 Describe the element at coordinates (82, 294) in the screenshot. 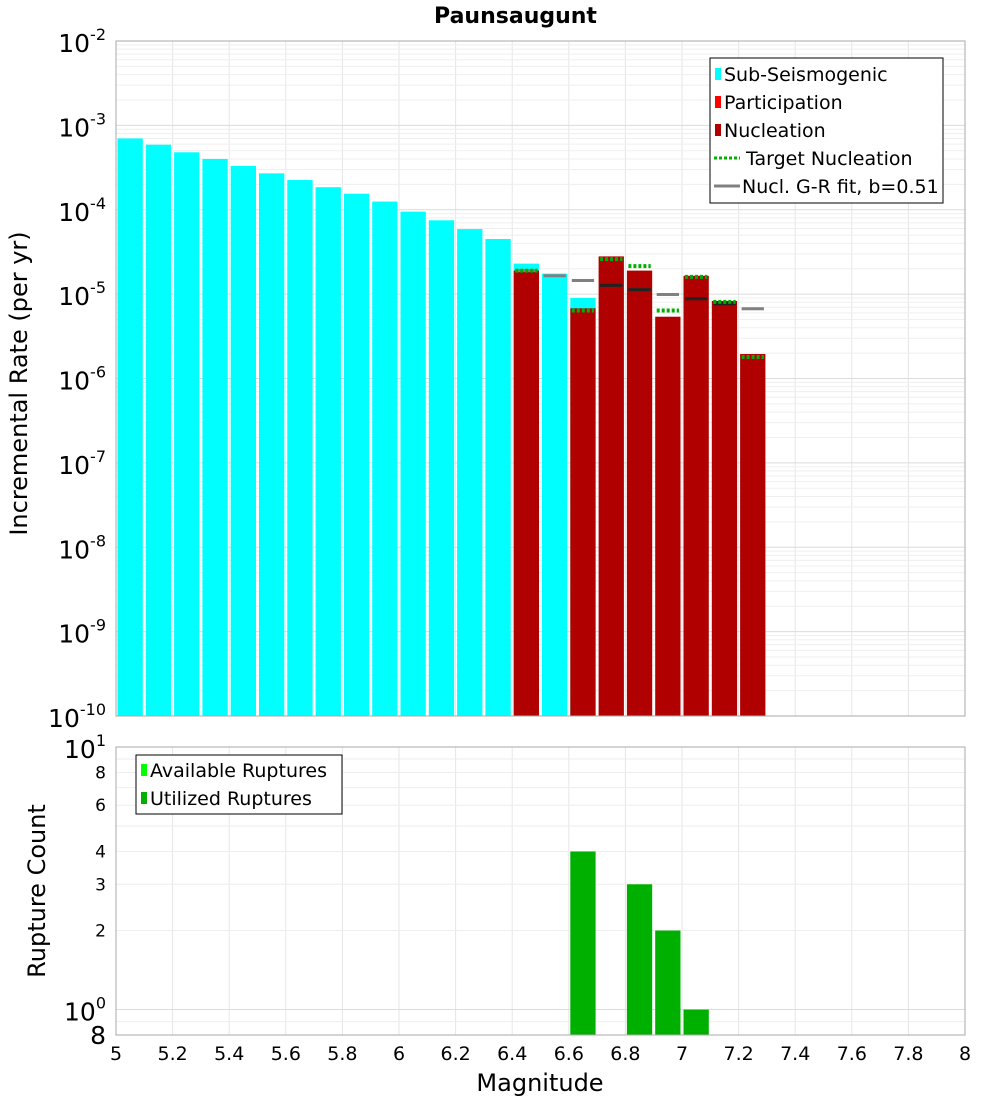

I see `top-y-tick-label: 10⁻⁵` at that location.